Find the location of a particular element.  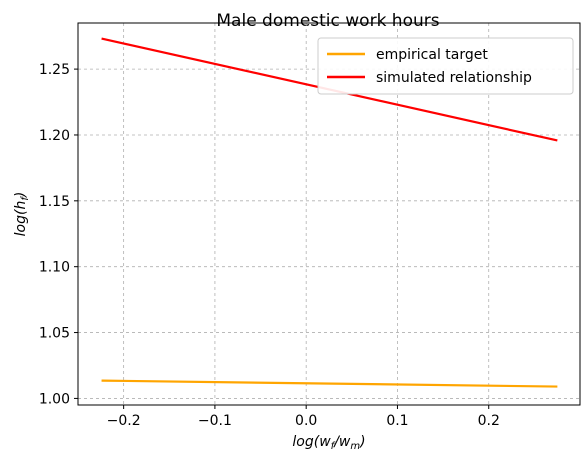

y-tick-label: 1.00 is located at coordinates (54, 399).